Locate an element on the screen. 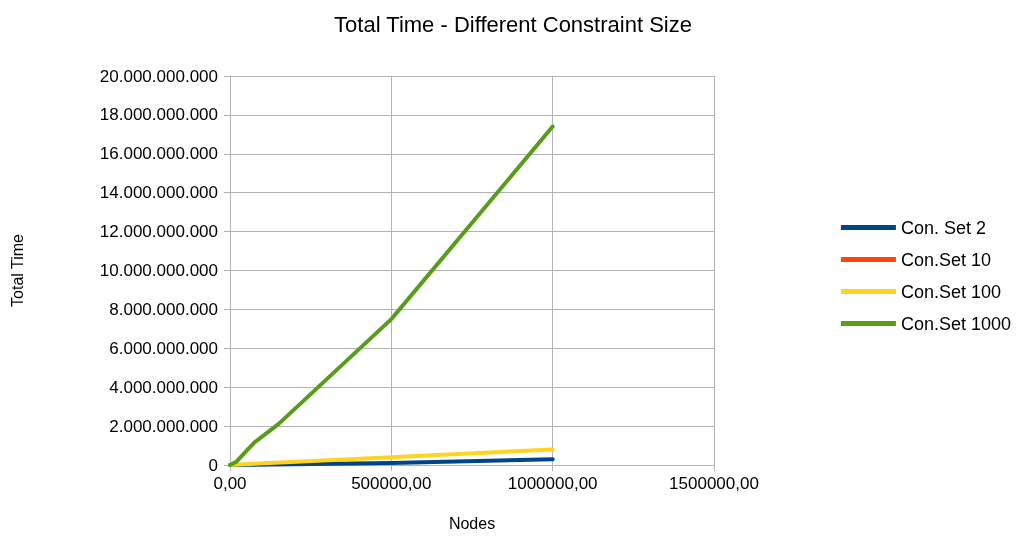  y-axis-title: Total Time is located at coordinates (17, 270).